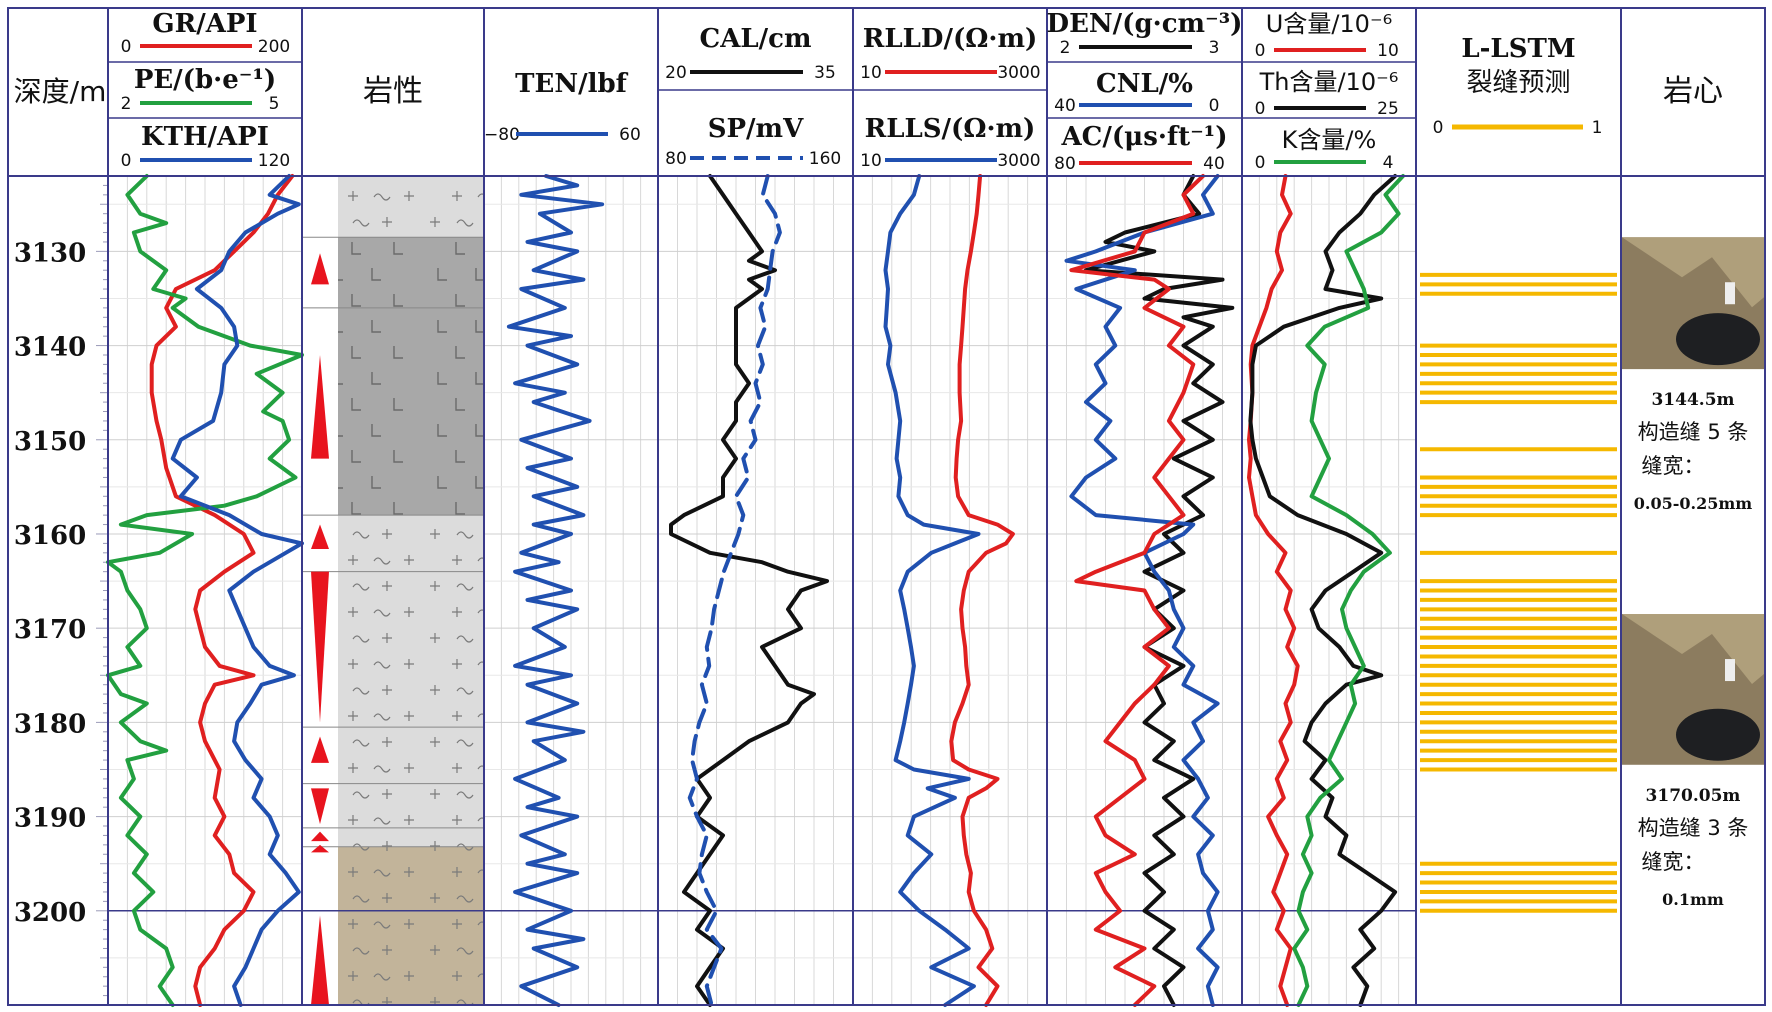  Describe the element at coordinates (205, 137) in the screenshot. I see `kth-header-title: KTH/API` at that location.